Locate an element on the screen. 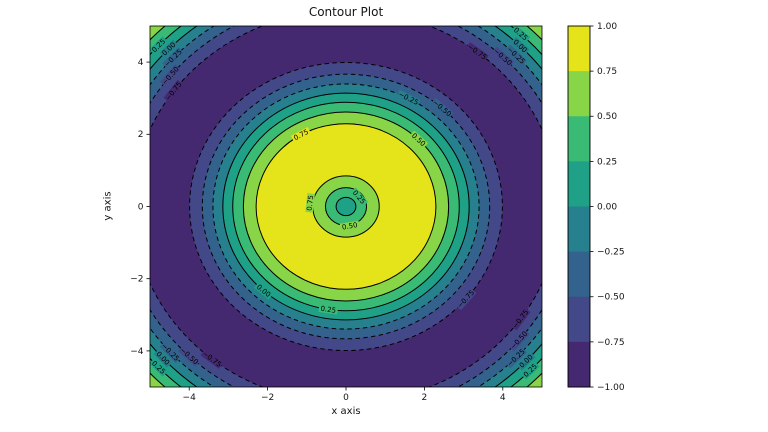 This screenshot has height=432, width=768. contour-label: 0.50 is located at coordinates (349, 226).